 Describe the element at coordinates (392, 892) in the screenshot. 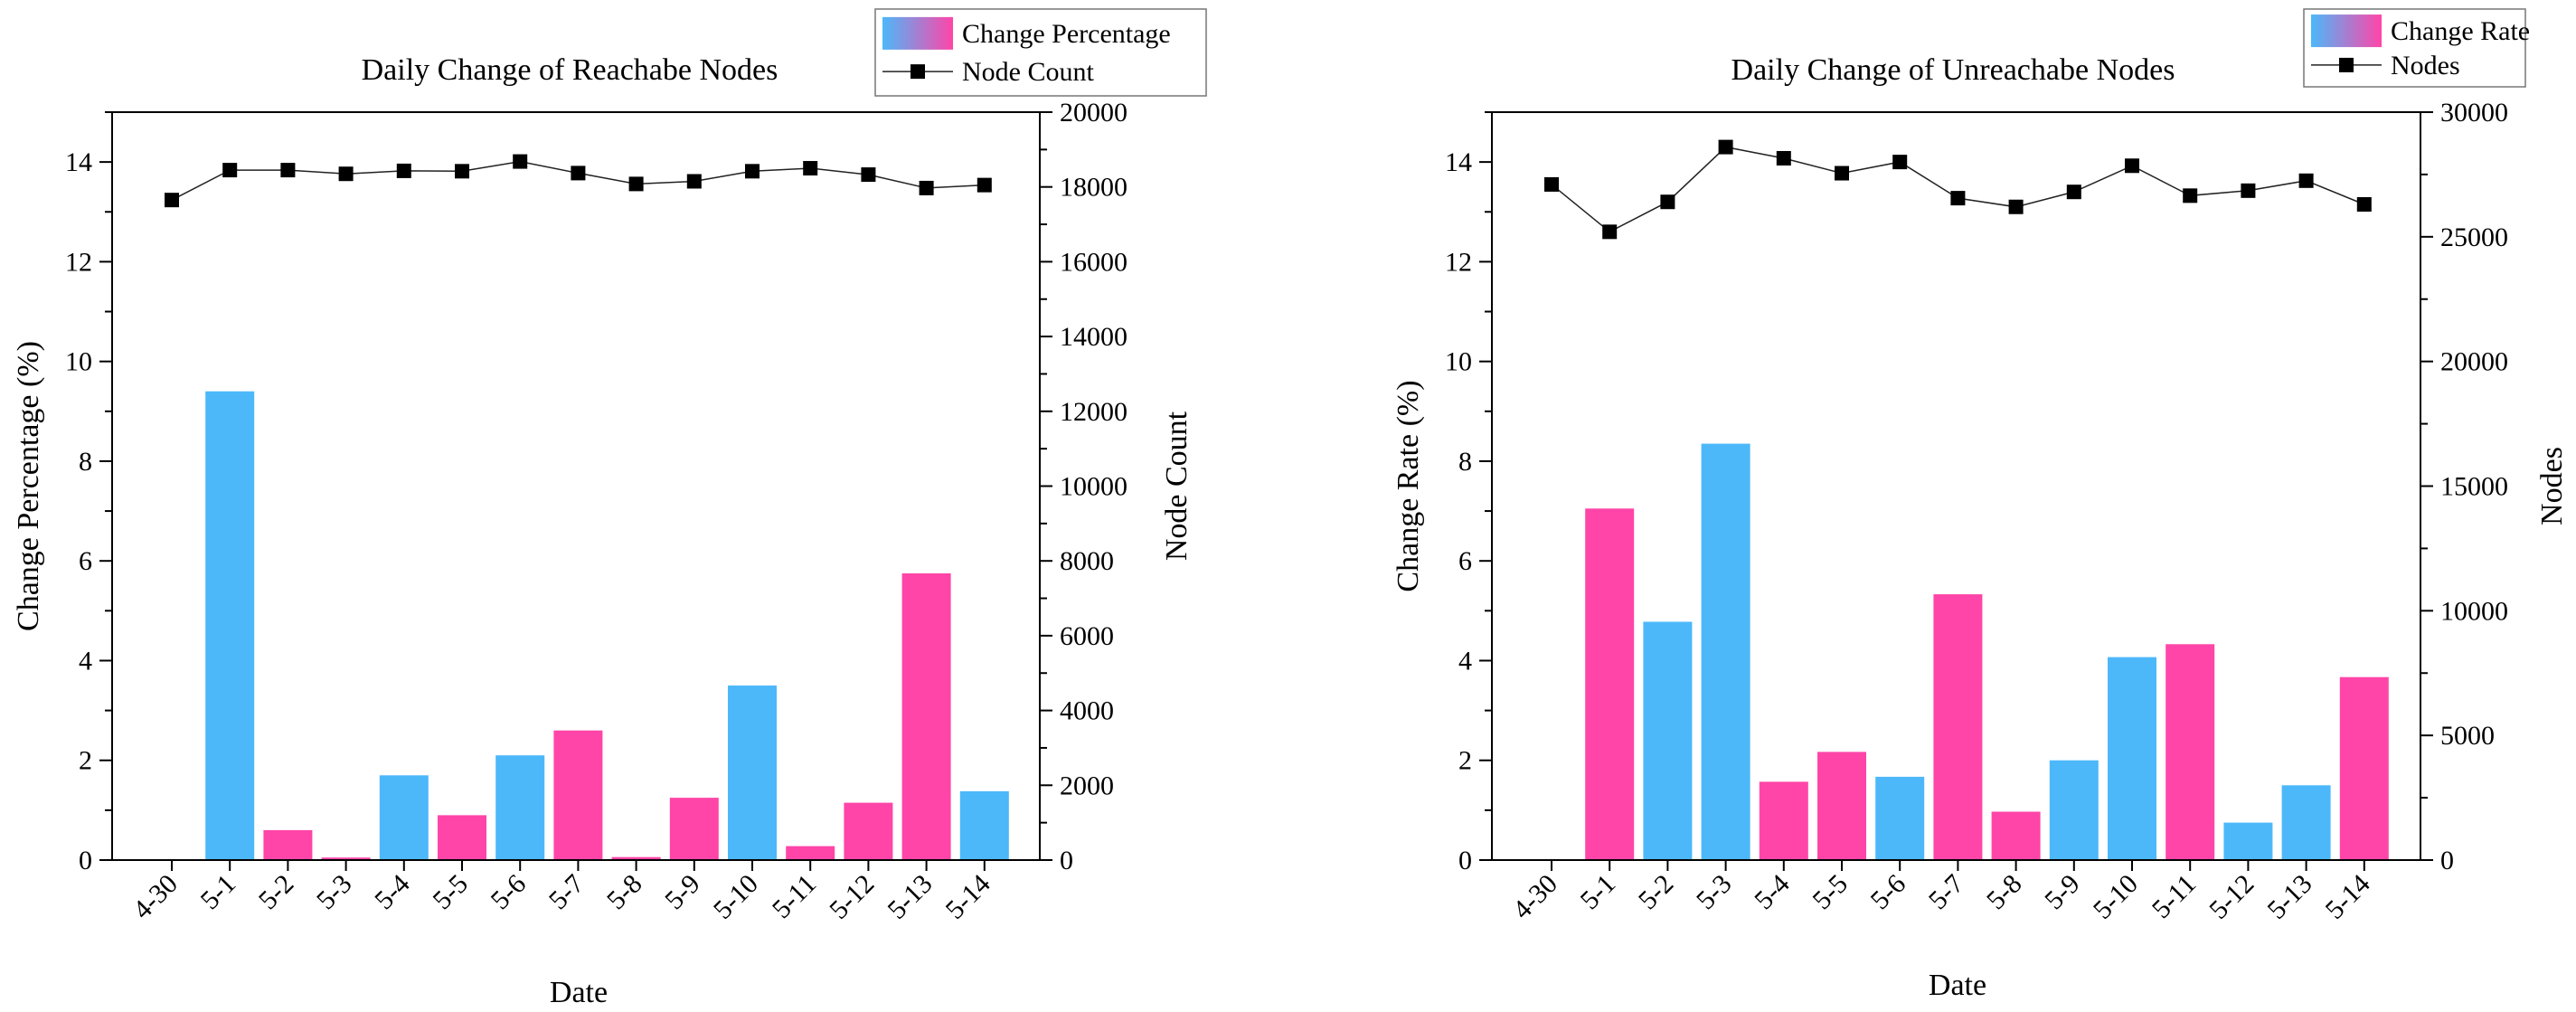

I see `x-tick-label-5-4: 5-4` at that location.